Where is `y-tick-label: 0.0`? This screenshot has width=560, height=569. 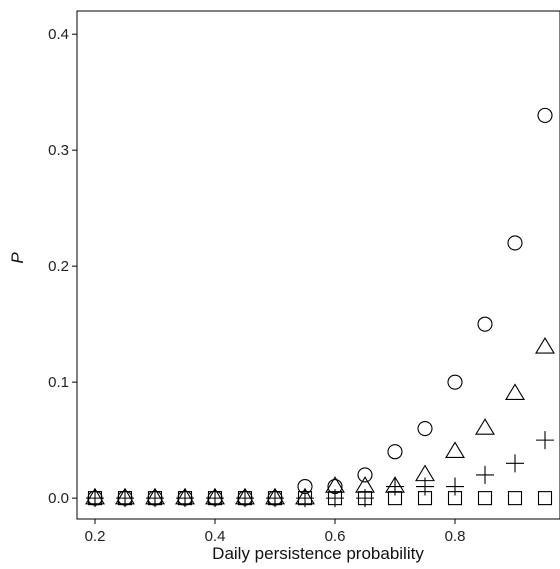 y-tick-label: 0.0 is located at coordinates (58, 498).